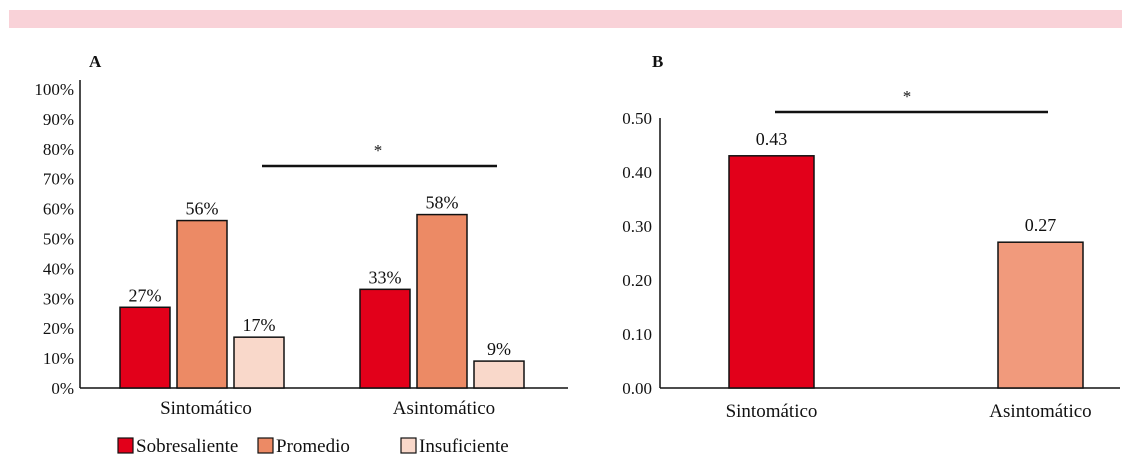 Image resolution: width=1131 pixels, height=470 pixels. I want to click on bar-sobresaliente-asintomatico, so click(385, 338).